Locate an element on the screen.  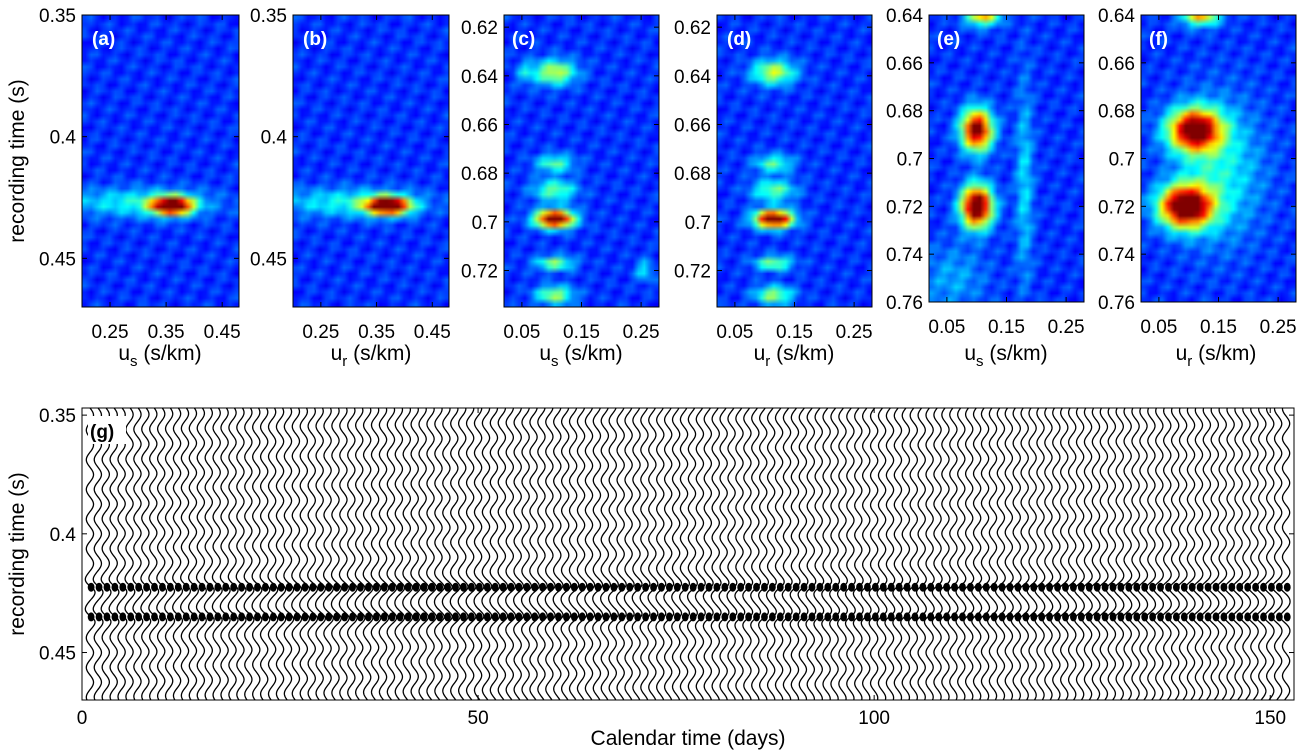
x-tick-label-d: 0.05 is located at coordinates (734, 332).